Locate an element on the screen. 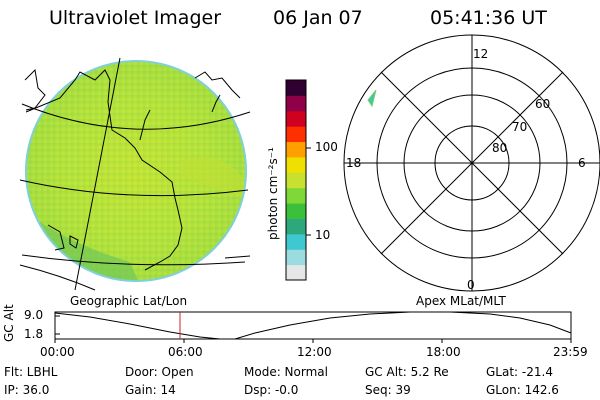 The height and width of the screenshot is (400, 600). altitude-curve is located at coordinates (313, 325).